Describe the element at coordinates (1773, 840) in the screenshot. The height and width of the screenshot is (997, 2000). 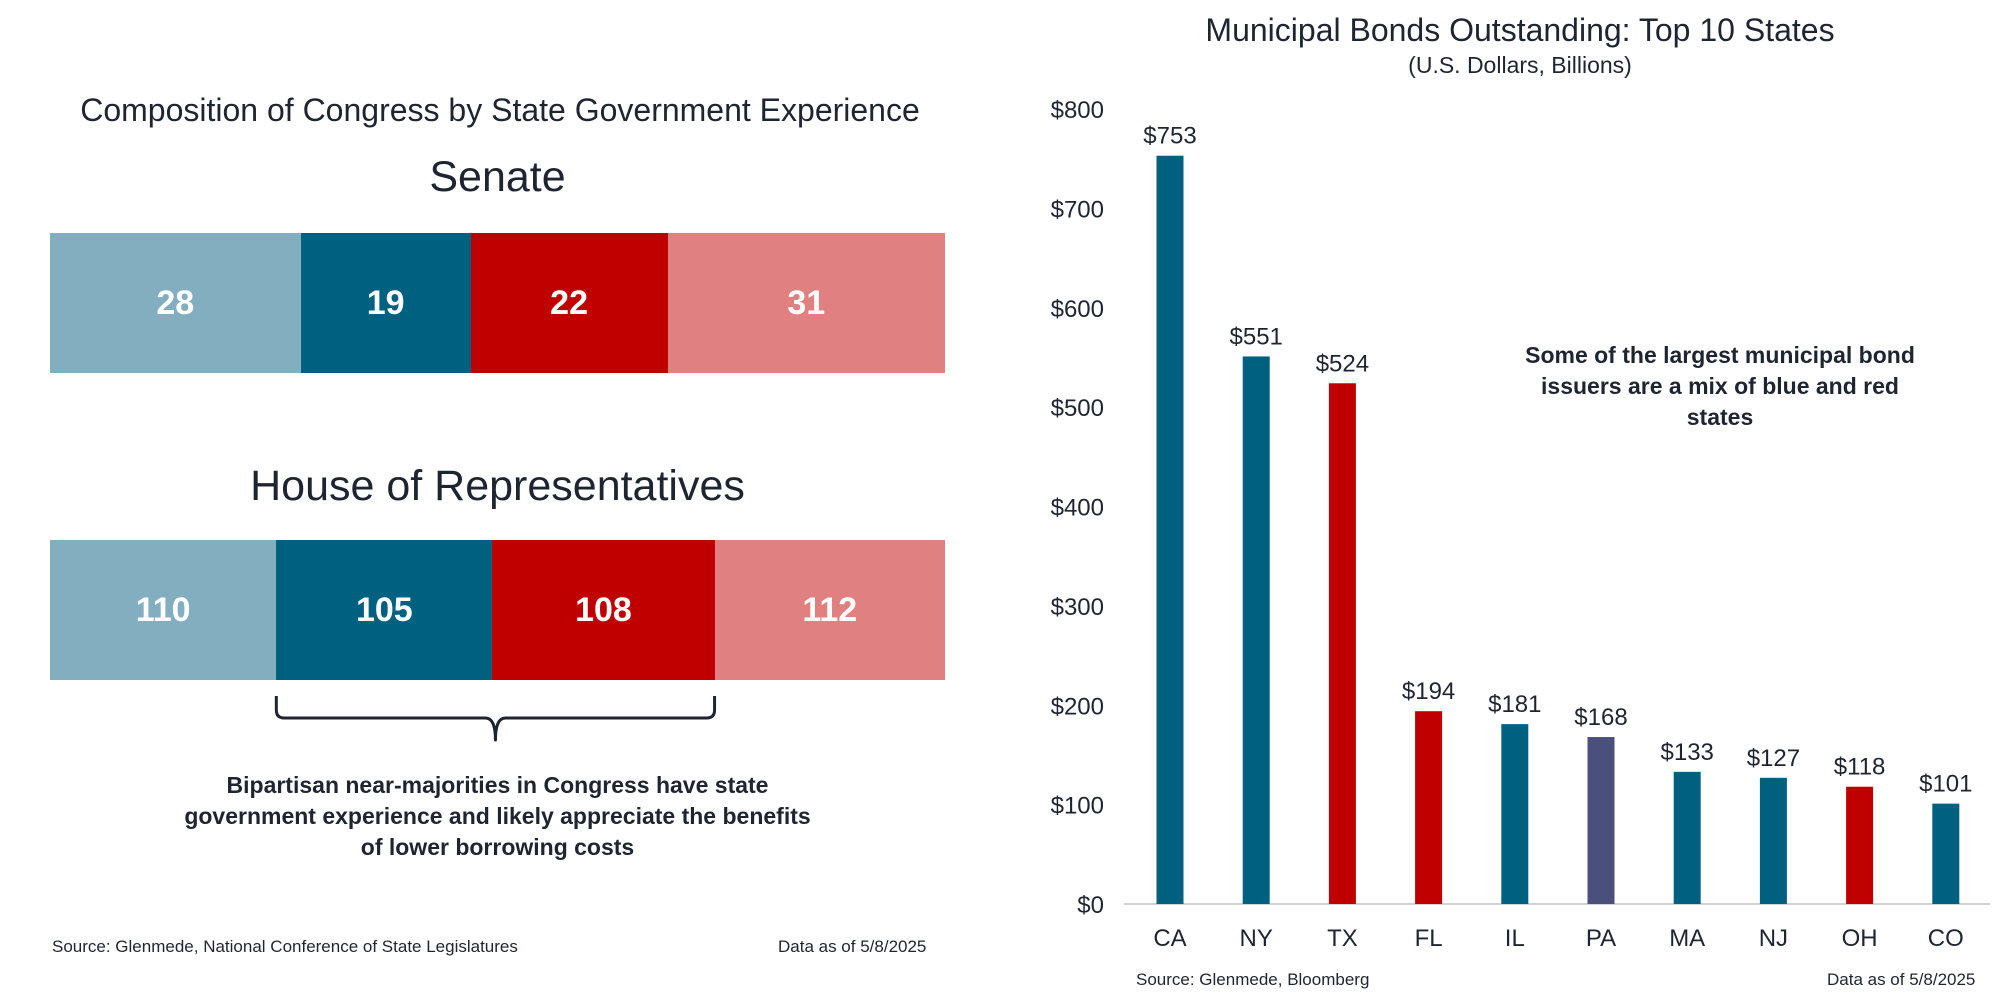
I see `bar-nj` at that location.